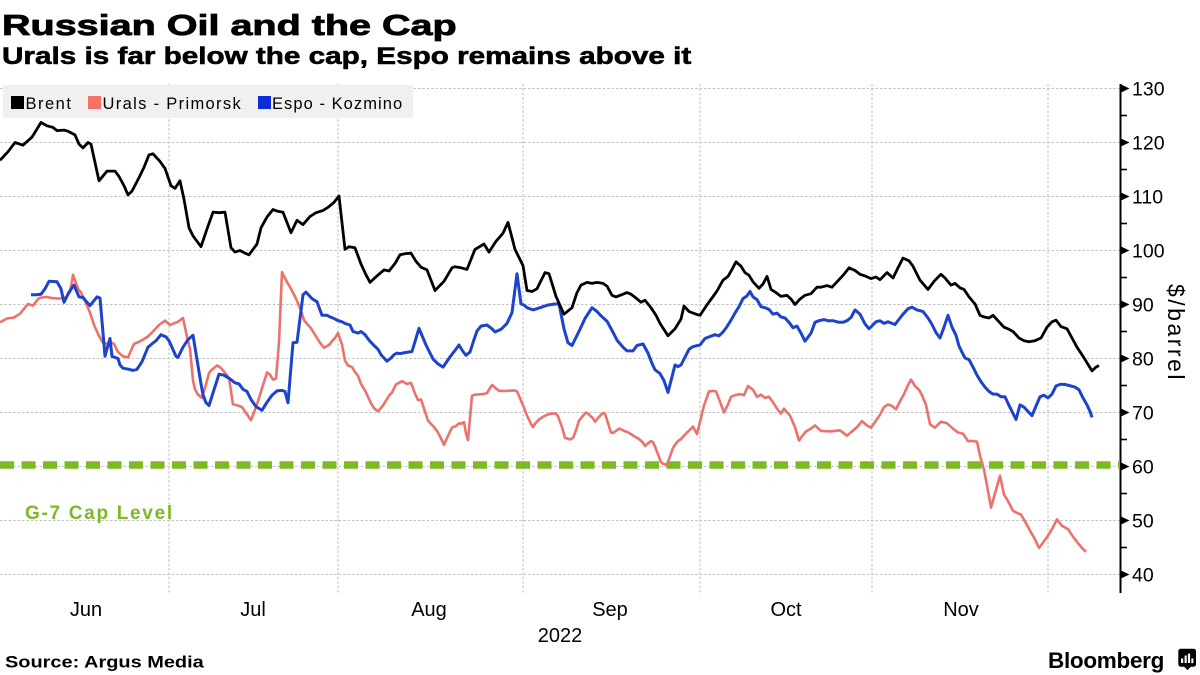 The width and height of the screenshot is (1200, 675). Describe the element at coordinates (1143, 360) in the screenshot. I see `svg-text: 80` at that location.